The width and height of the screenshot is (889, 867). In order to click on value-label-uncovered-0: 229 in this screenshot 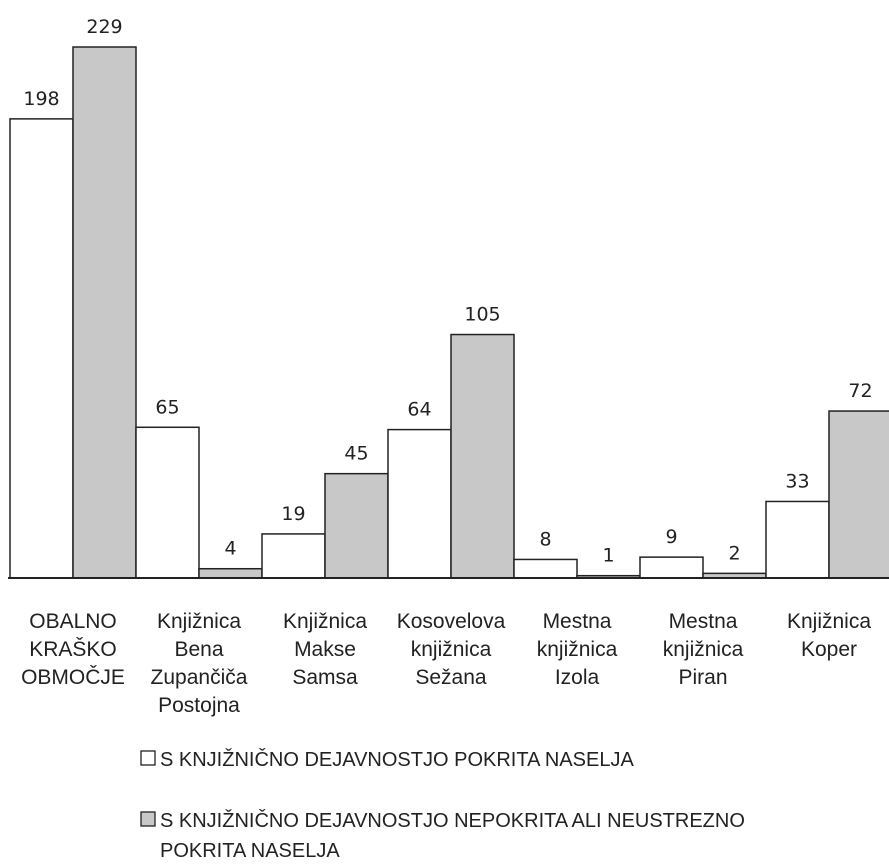, I will do `click(104, 27)`.